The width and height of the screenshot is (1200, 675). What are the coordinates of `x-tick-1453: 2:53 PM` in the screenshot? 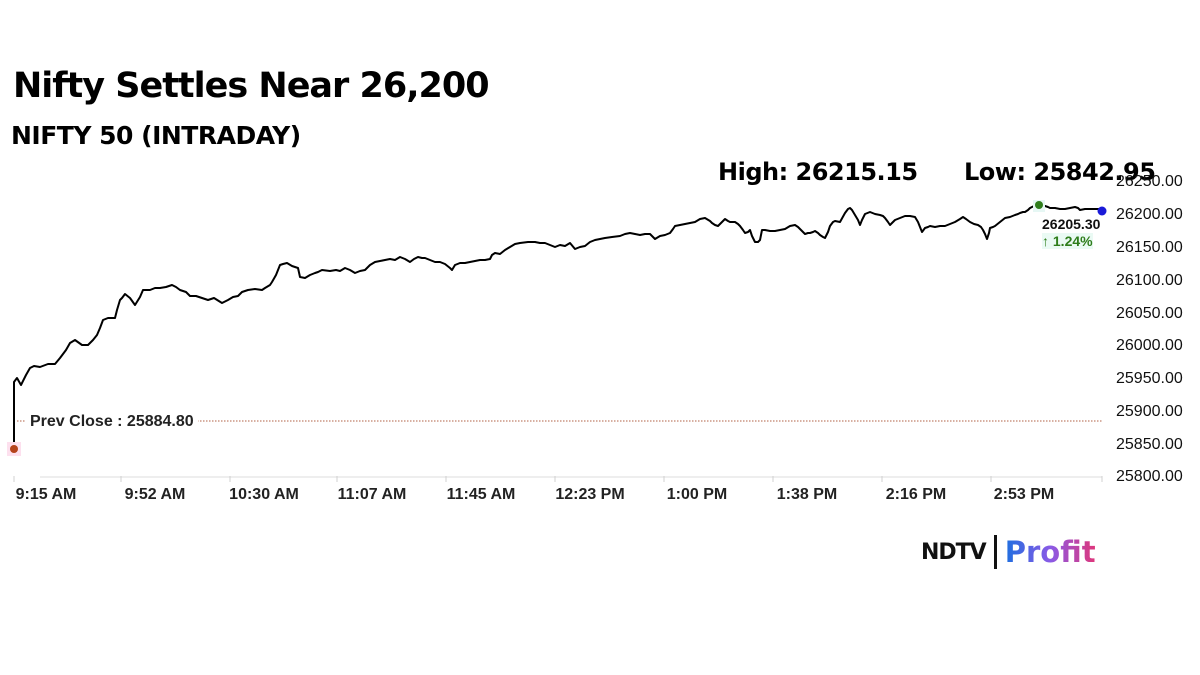 It's located at (1024, 494).